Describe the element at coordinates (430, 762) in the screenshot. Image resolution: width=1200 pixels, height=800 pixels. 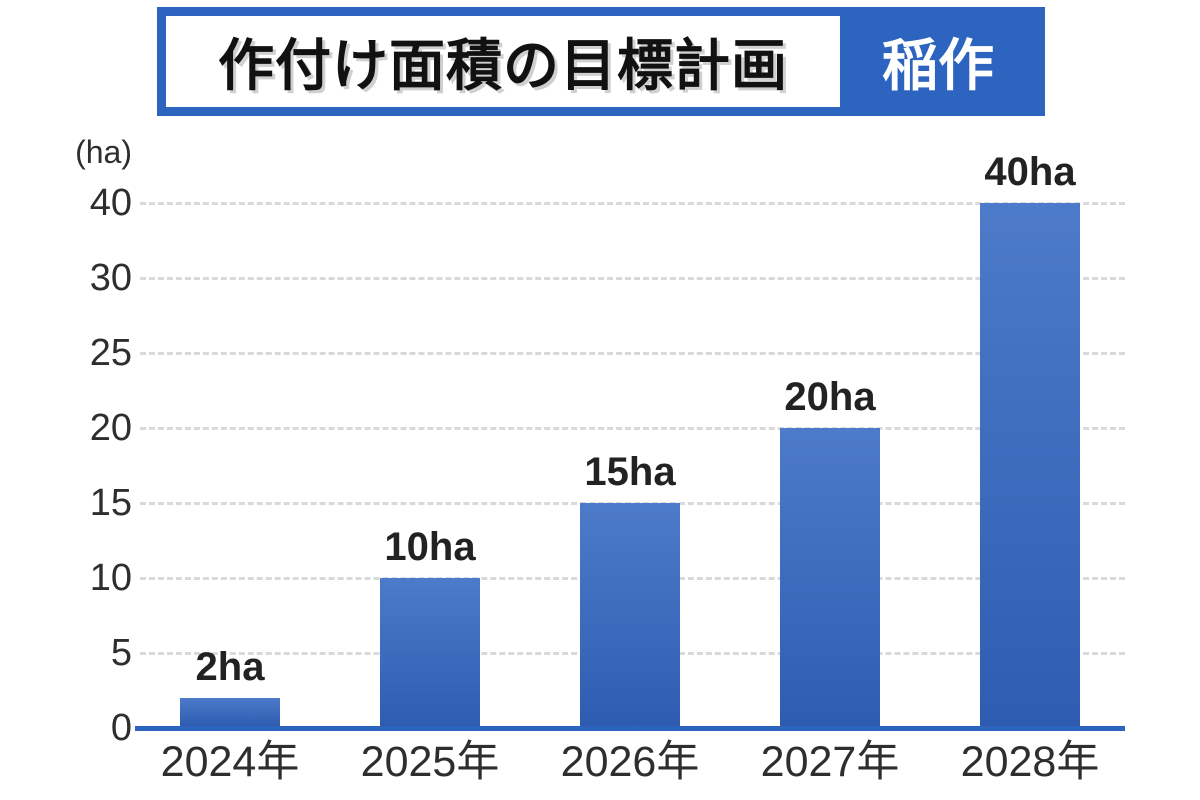
I see `x-tick-label-1: 2025年` at that location.